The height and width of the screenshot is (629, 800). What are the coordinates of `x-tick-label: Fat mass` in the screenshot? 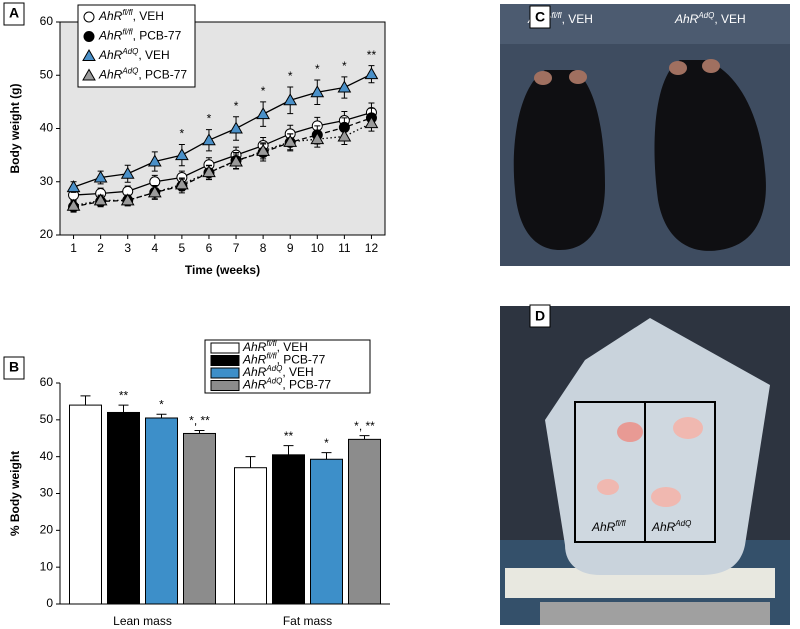 It's located at (307, 621).